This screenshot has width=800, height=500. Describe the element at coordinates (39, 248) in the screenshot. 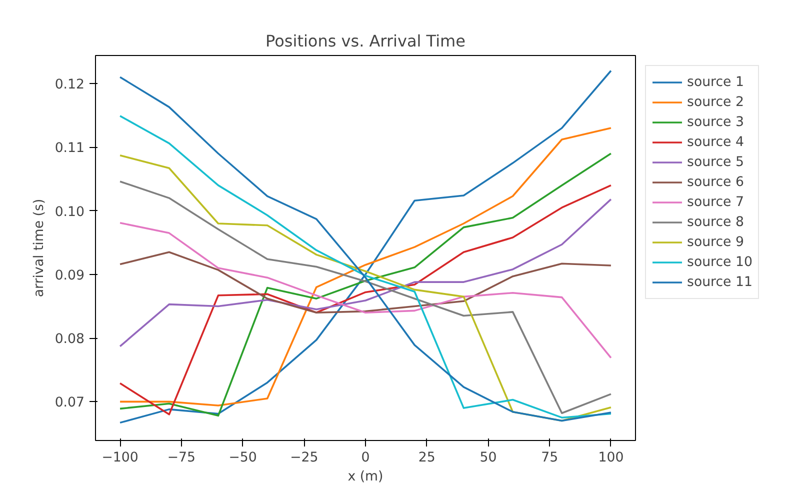

I see `y-axis-title: arrival time (s)` at that location.